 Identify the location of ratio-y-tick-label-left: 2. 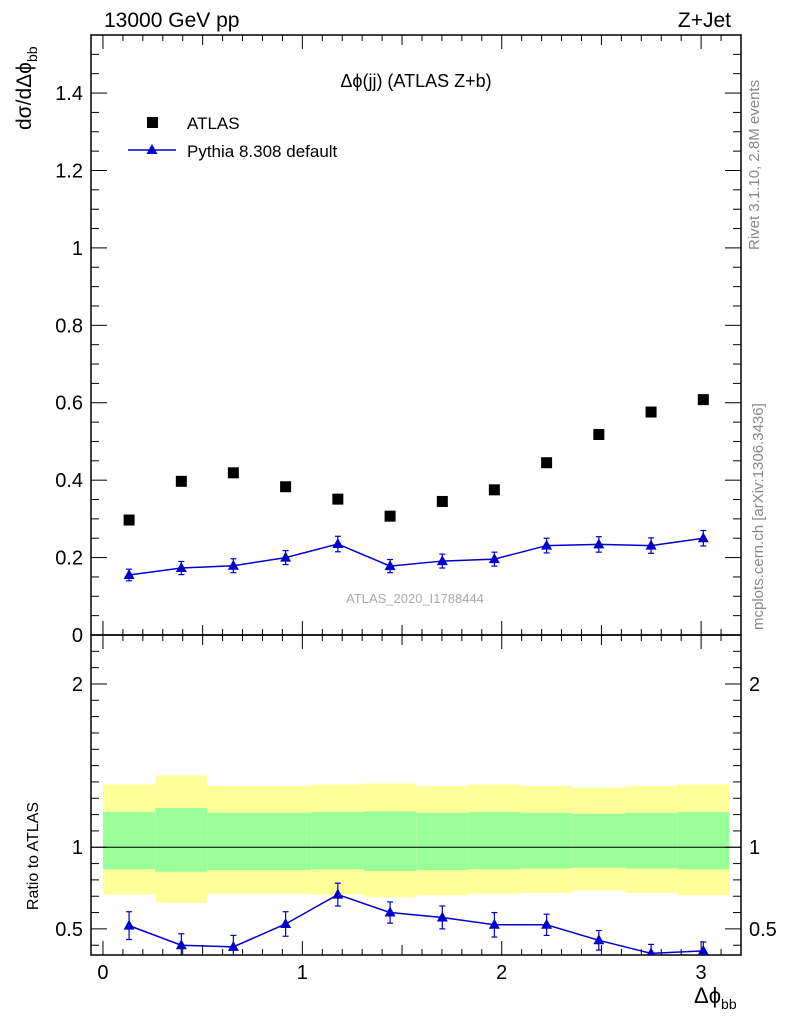
(77, 685).